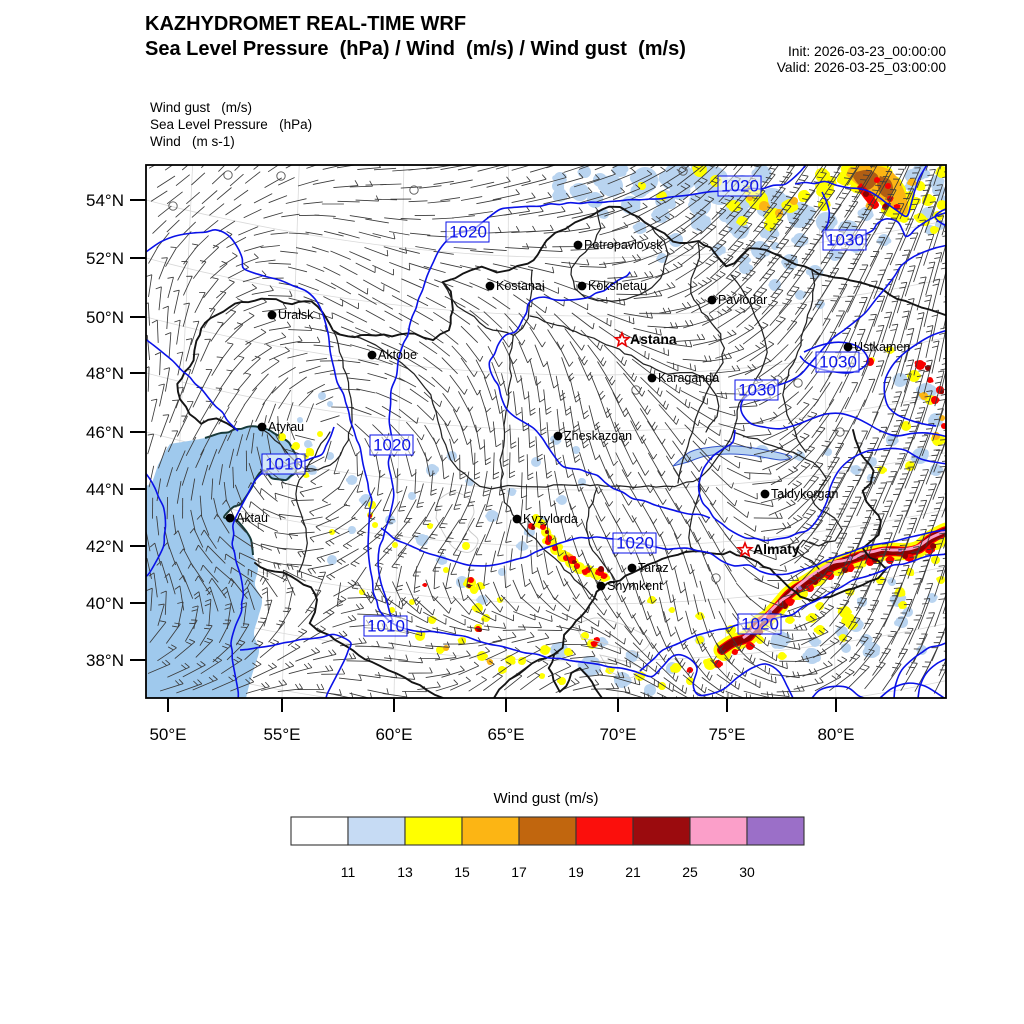 This screenshot has height=1024, width=1024. What do you see at coordinates (635, 586) in the screenshot?
I see `svg-text: Shymkent` at bounding box center [635, 586].